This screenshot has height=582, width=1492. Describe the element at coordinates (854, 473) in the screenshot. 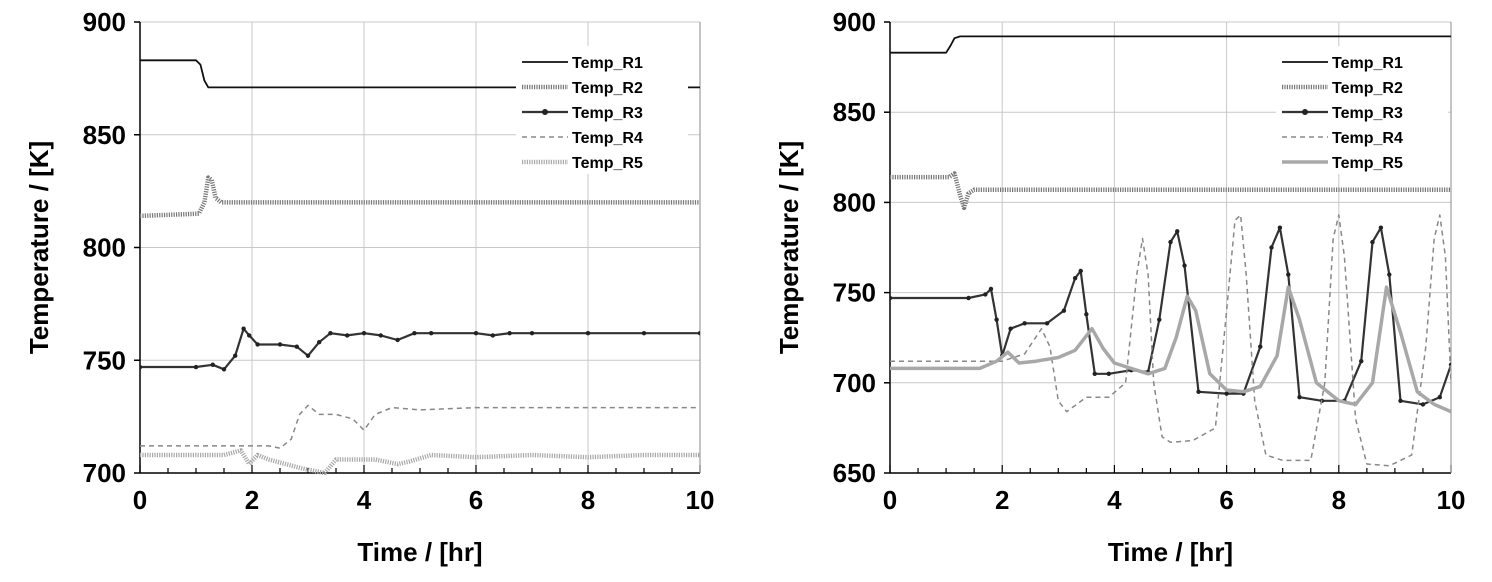

I see `y-tick-label: 650` at that location.